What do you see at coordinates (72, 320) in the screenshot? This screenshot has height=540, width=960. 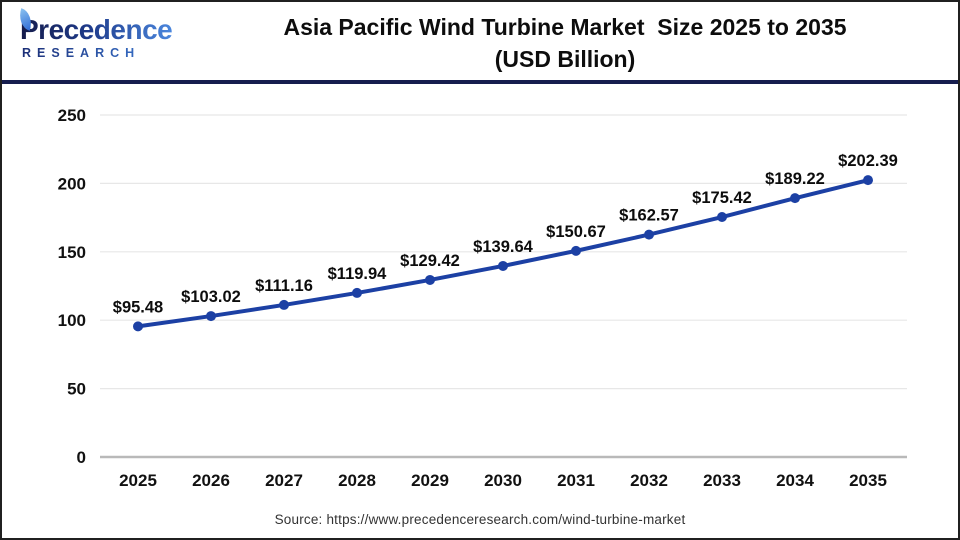 I see `y-tick-label: 100` at bounding box center [72, 320].